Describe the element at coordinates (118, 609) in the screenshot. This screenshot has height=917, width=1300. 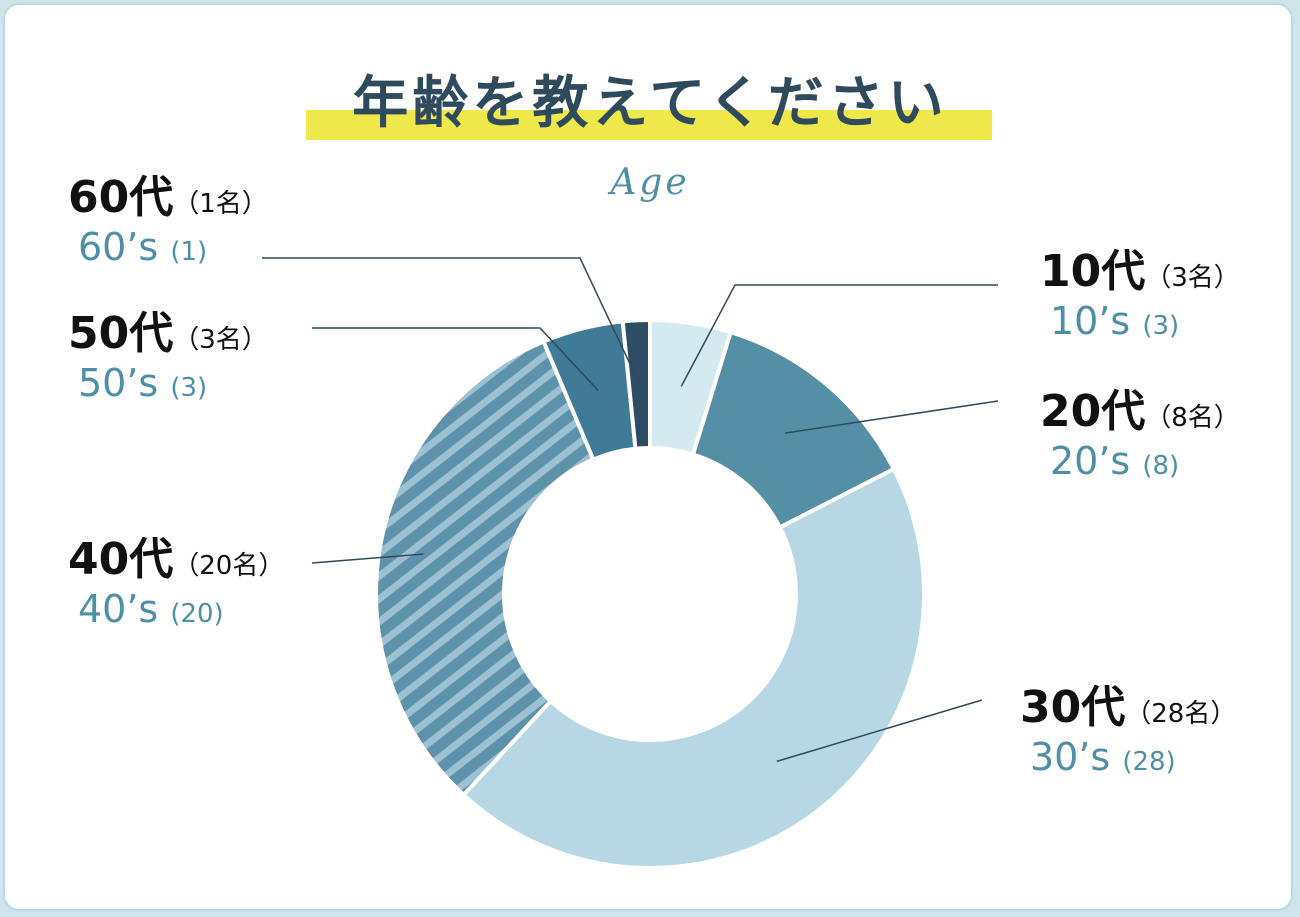
I see `label-40s-en: 40’s` at that location.